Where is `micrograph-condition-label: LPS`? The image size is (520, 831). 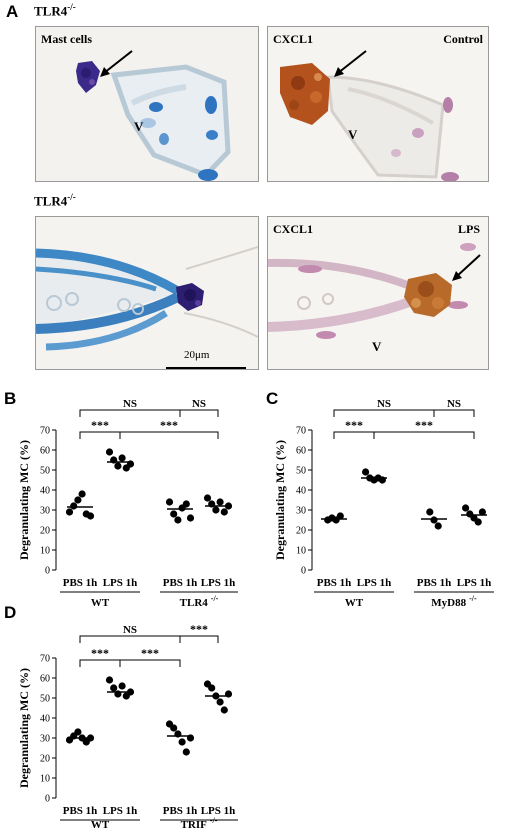 micrograph-condition-label: LPS is located at coordinates (468, 229).